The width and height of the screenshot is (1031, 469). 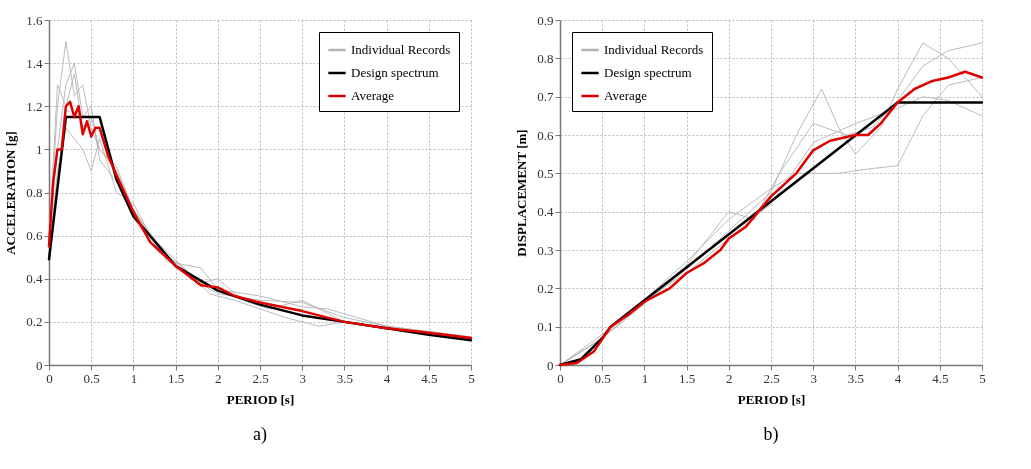 I want to click on y-axis-title: DISPLACEMENT [m], so click(x=522, y=193).